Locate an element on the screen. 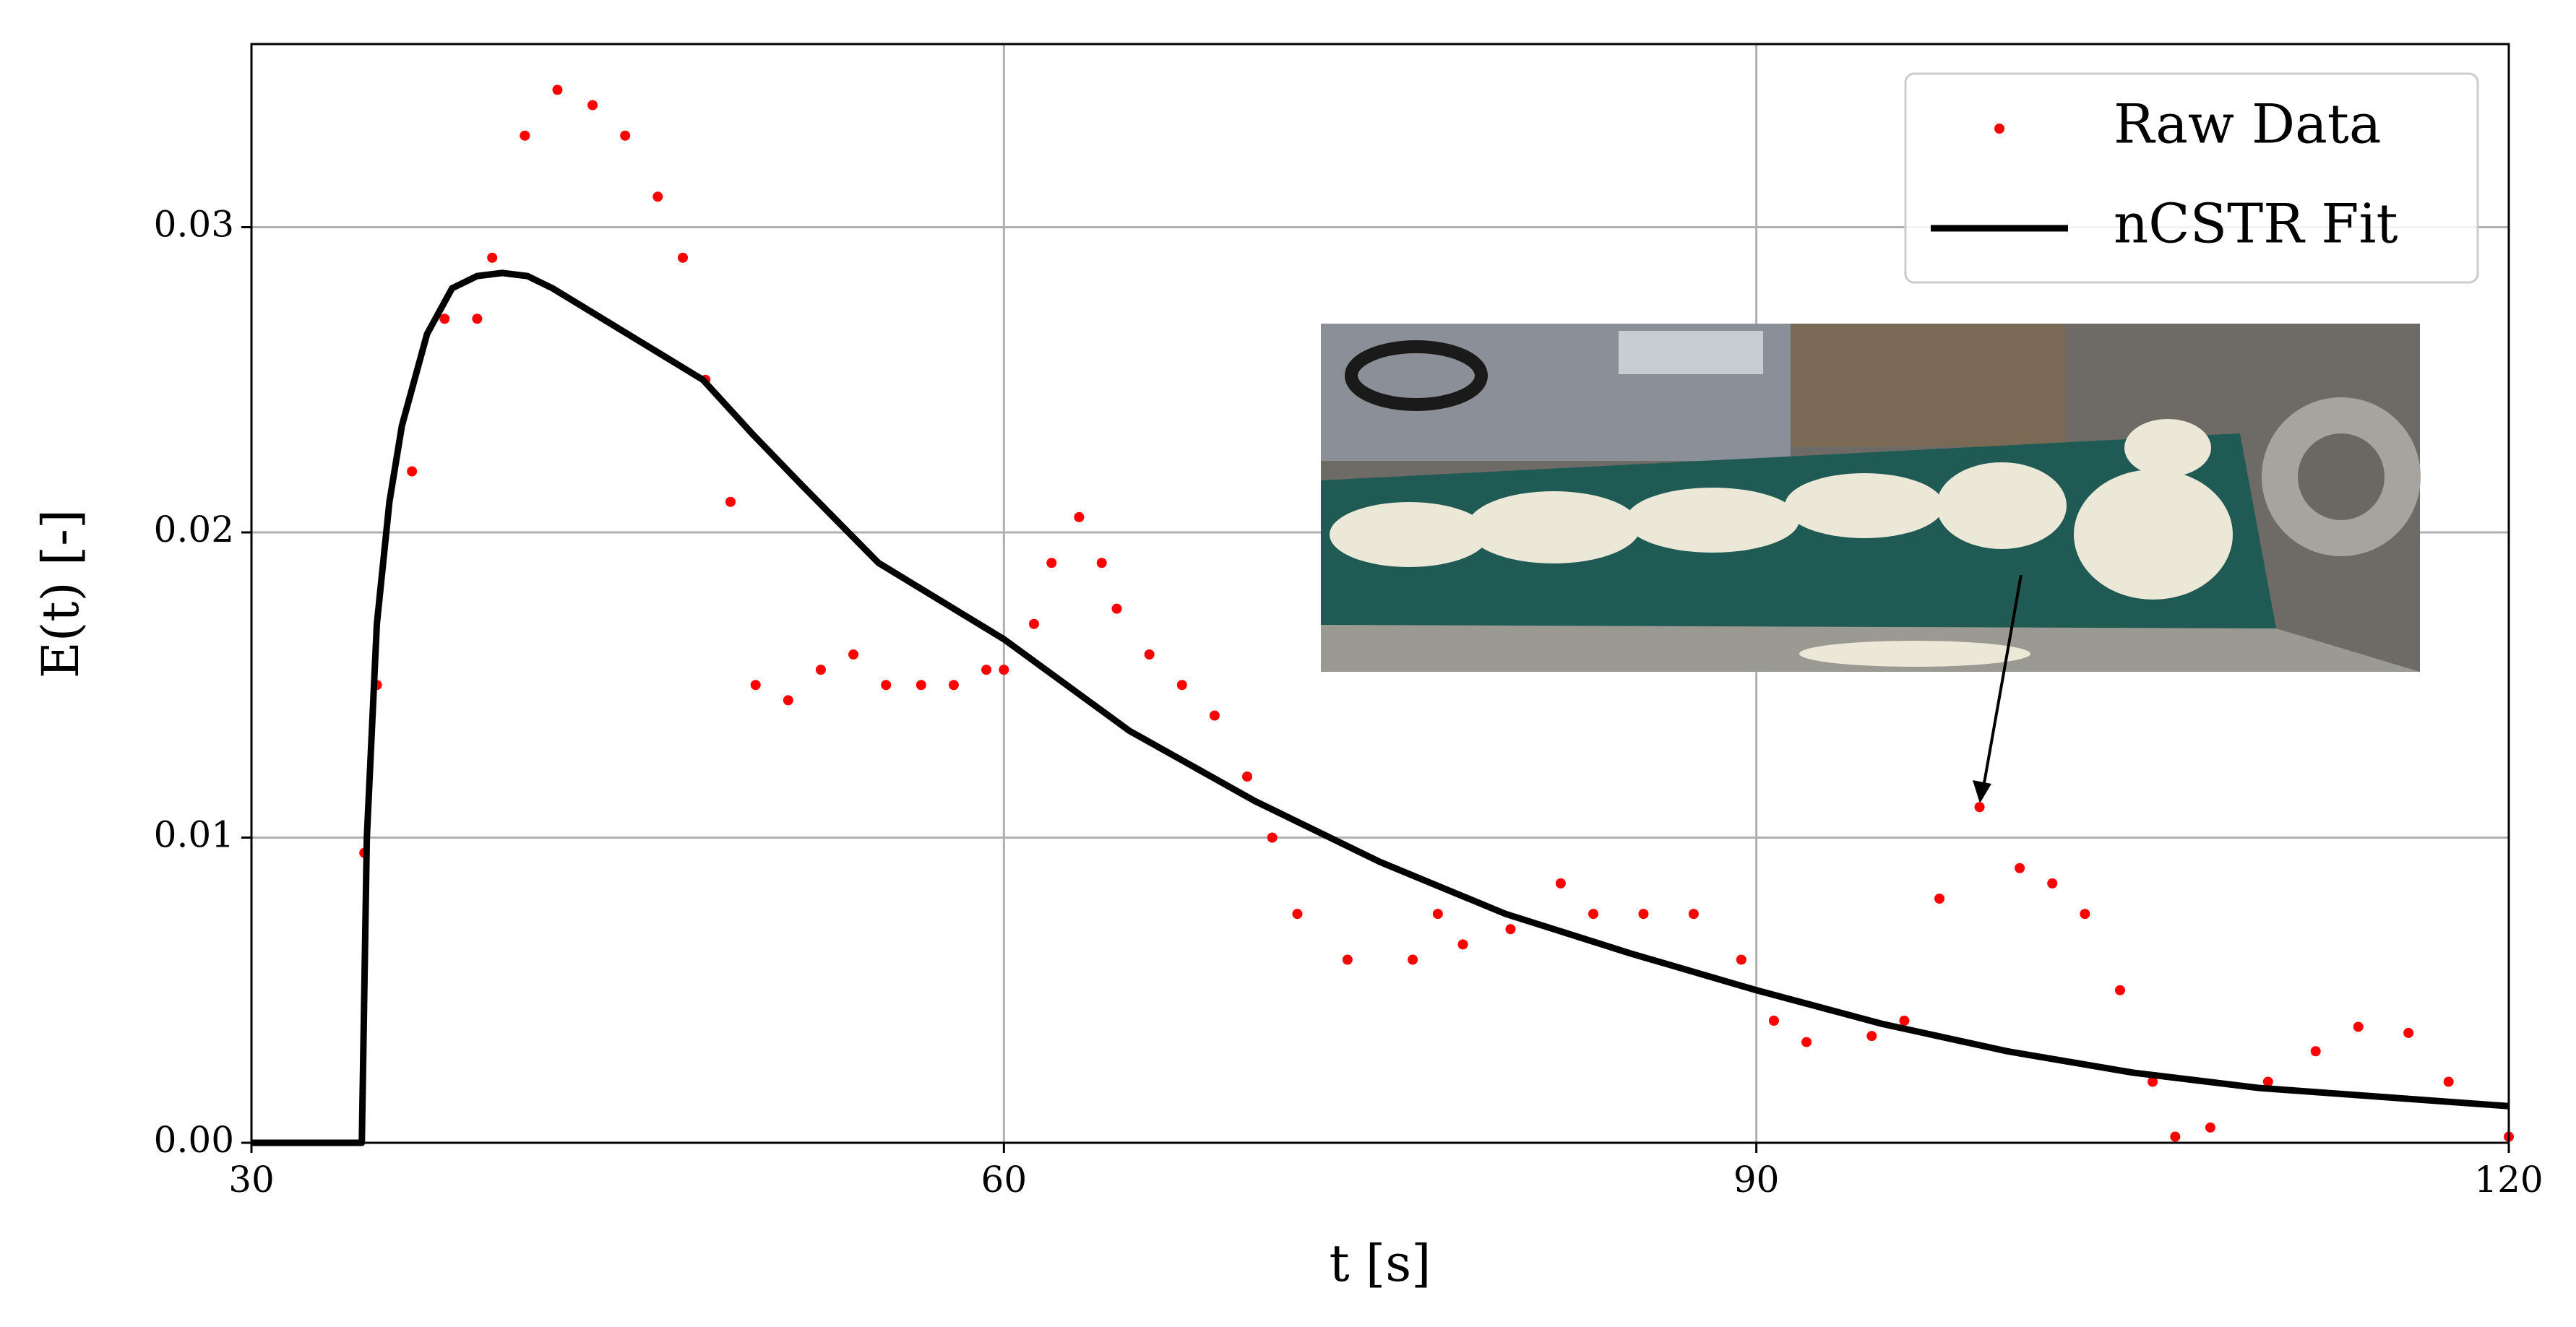 This screenshot has height=1327, width=2576. legend-swatch is located at coordinates (1999, 129).